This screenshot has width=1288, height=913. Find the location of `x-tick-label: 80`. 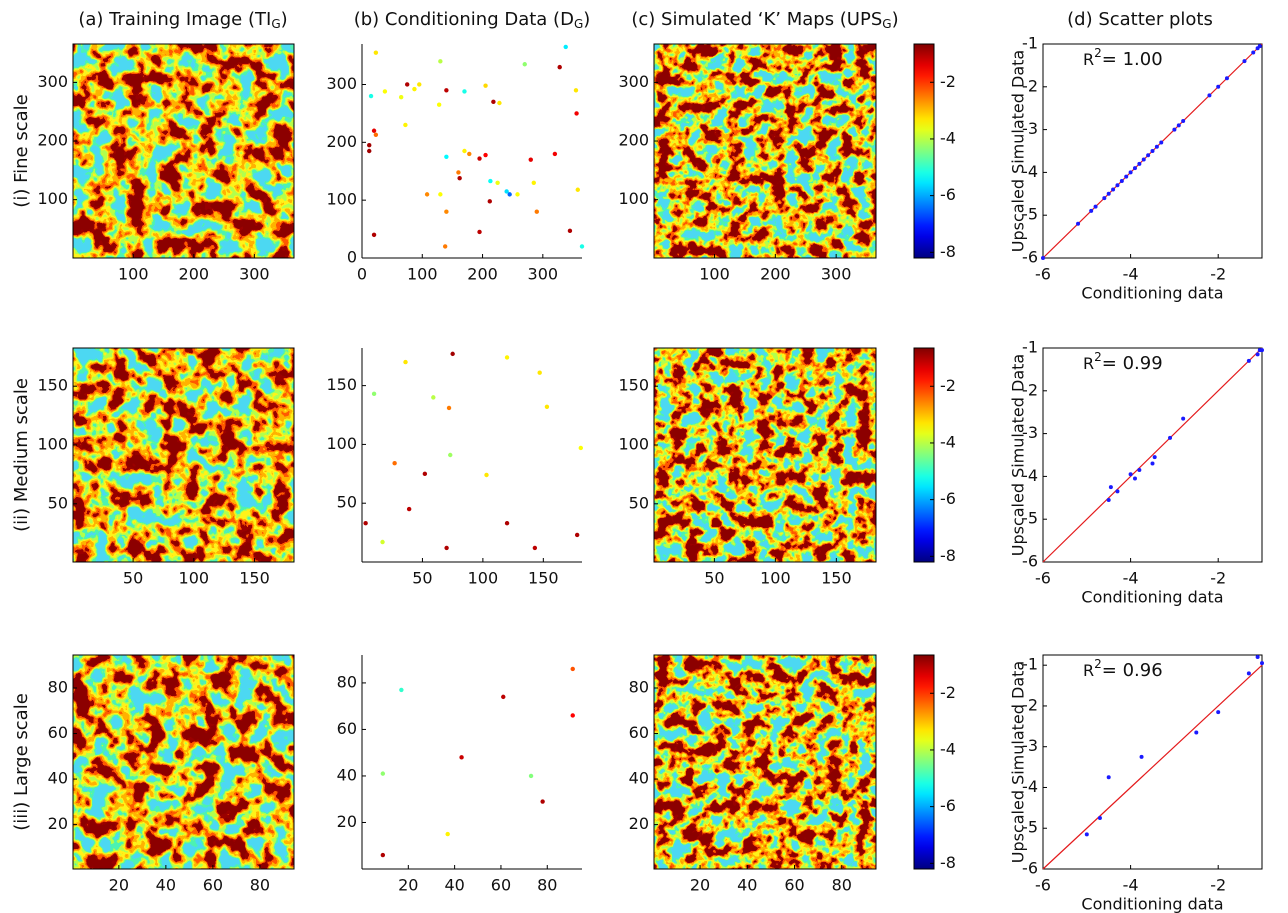

x-tick-label: 80 is located at coordinates (547, 885).